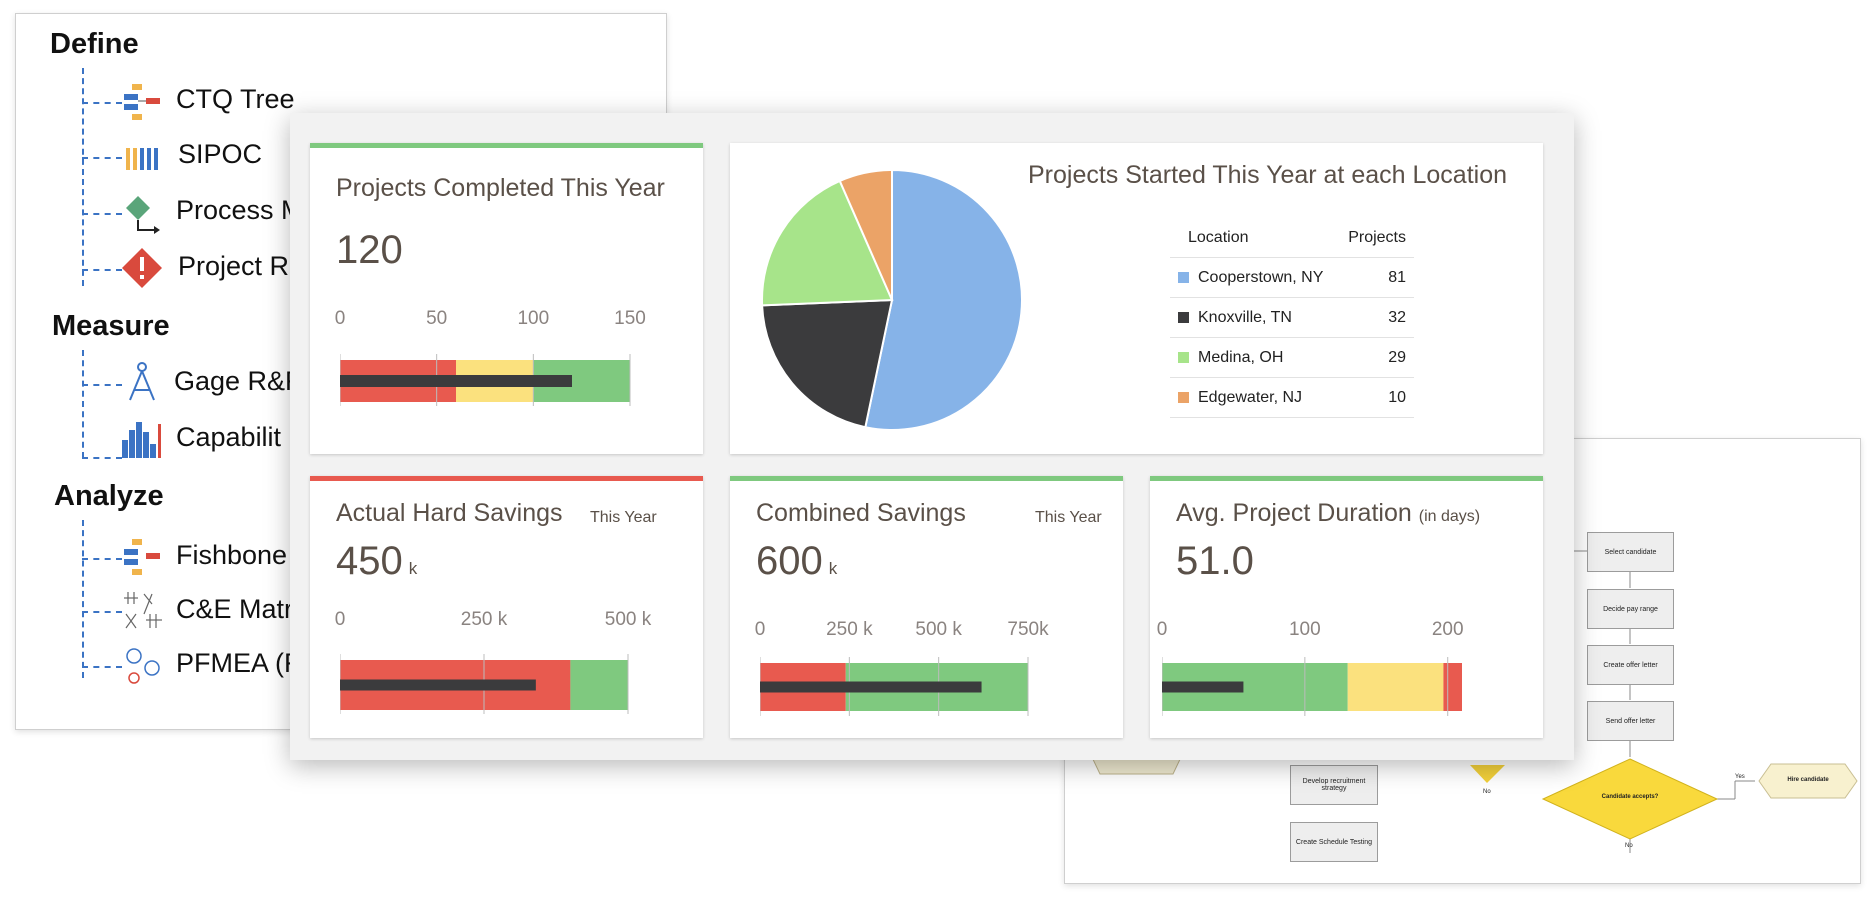 This screenshot has width=1876, height=910. Describe the element at coordinates (500, 188) in the screenshot. I see `card-title: Projects Completed This Year` at that location.